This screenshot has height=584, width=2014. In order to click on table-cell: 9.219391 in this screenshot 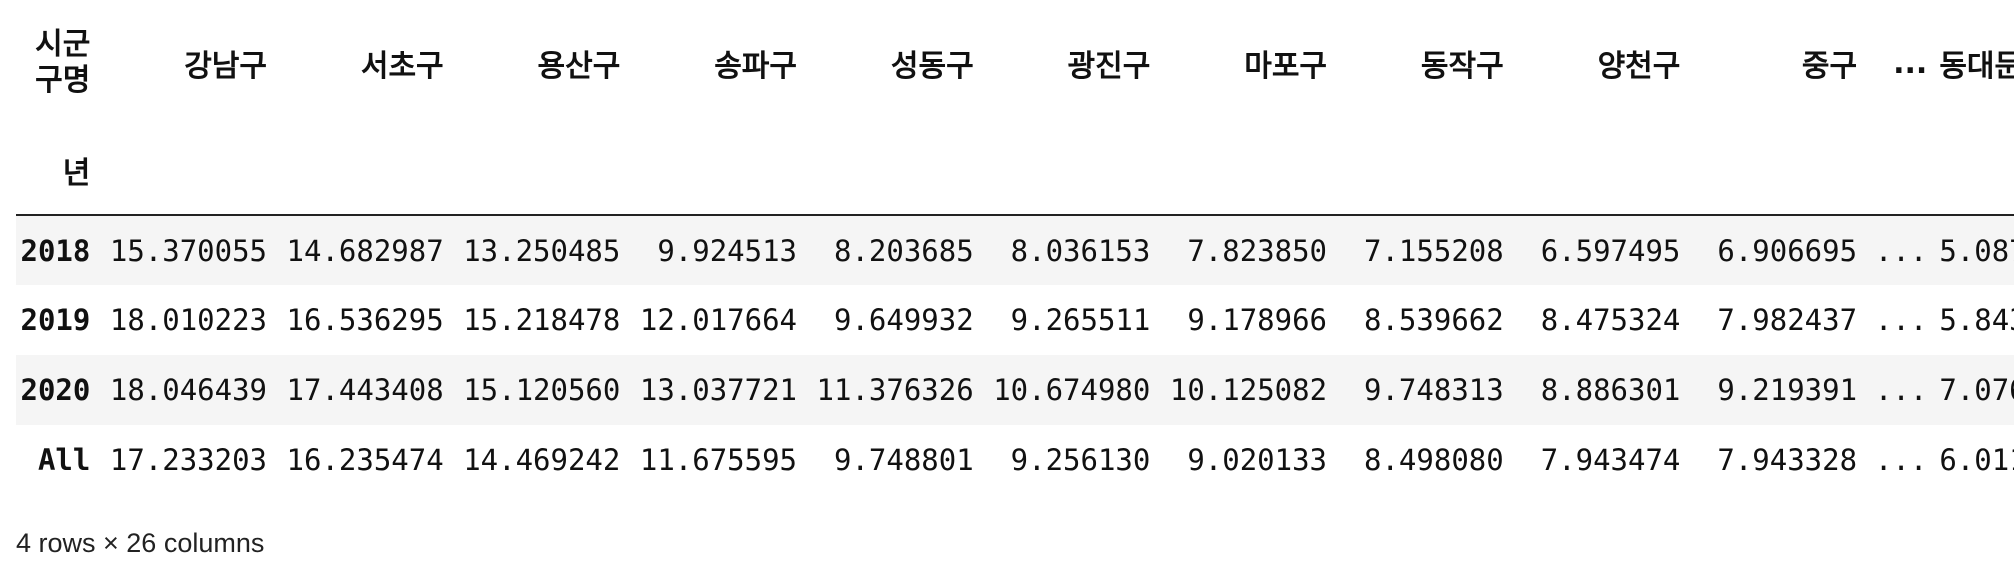, I will do `click(1787, 390)`.